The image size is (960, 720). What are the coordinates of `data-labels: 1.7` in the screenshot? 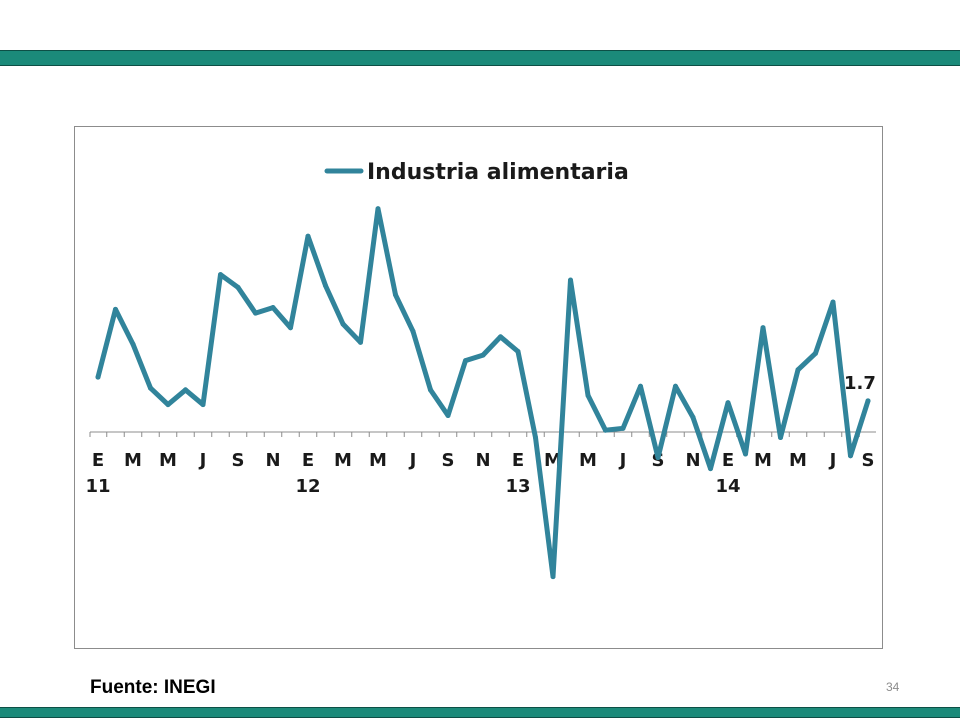 It's located at (860, 383).